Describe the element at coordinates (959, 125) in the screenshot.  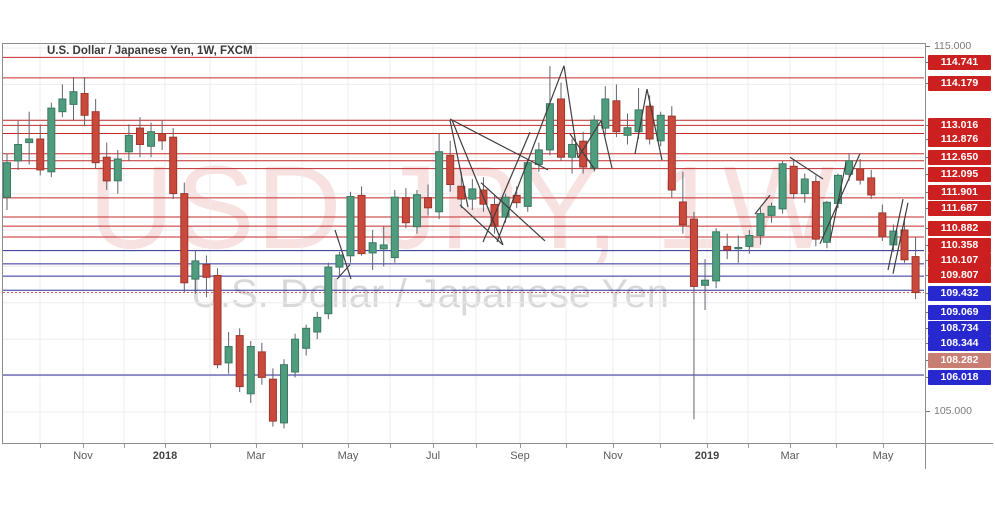
I see `price-label: 113.016` at that location.